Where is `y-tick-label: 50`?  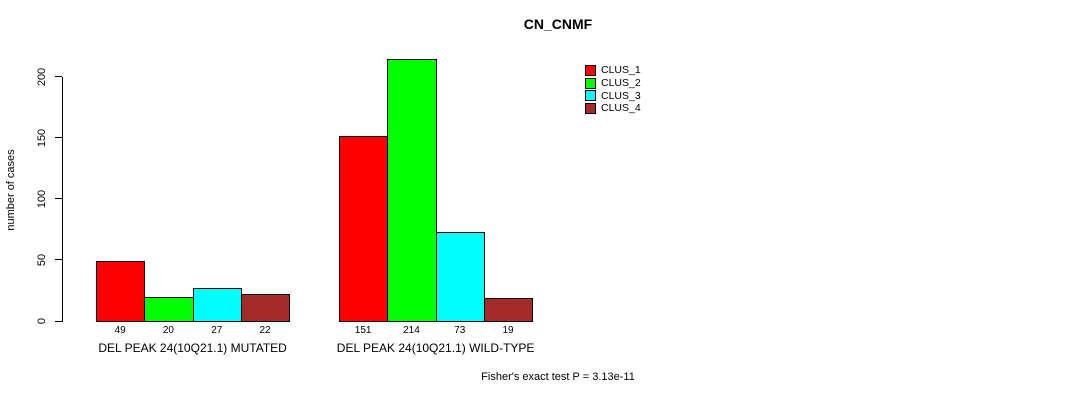
y-tick-label: 50 is located at coordinates (42, 259).